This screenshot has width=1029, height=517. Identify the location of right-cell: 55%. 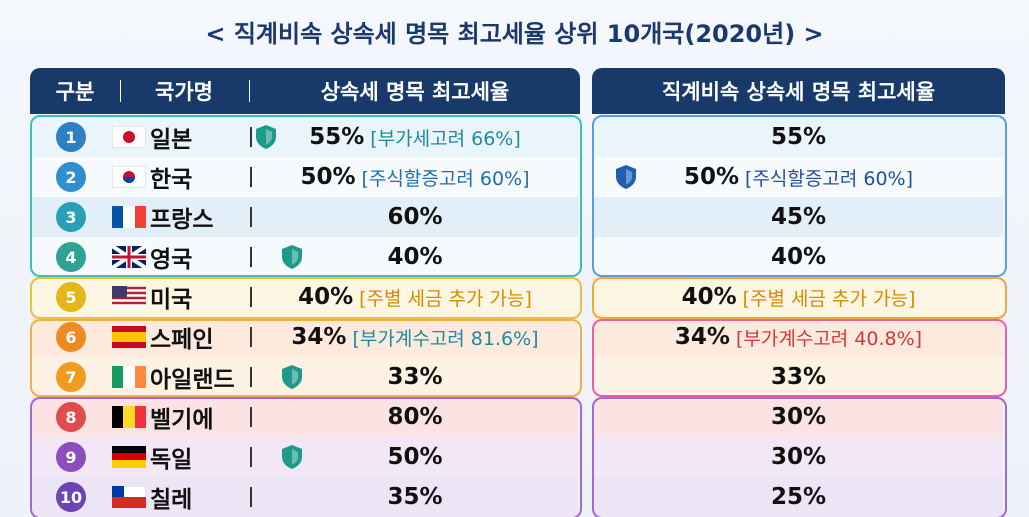
(798, 137).